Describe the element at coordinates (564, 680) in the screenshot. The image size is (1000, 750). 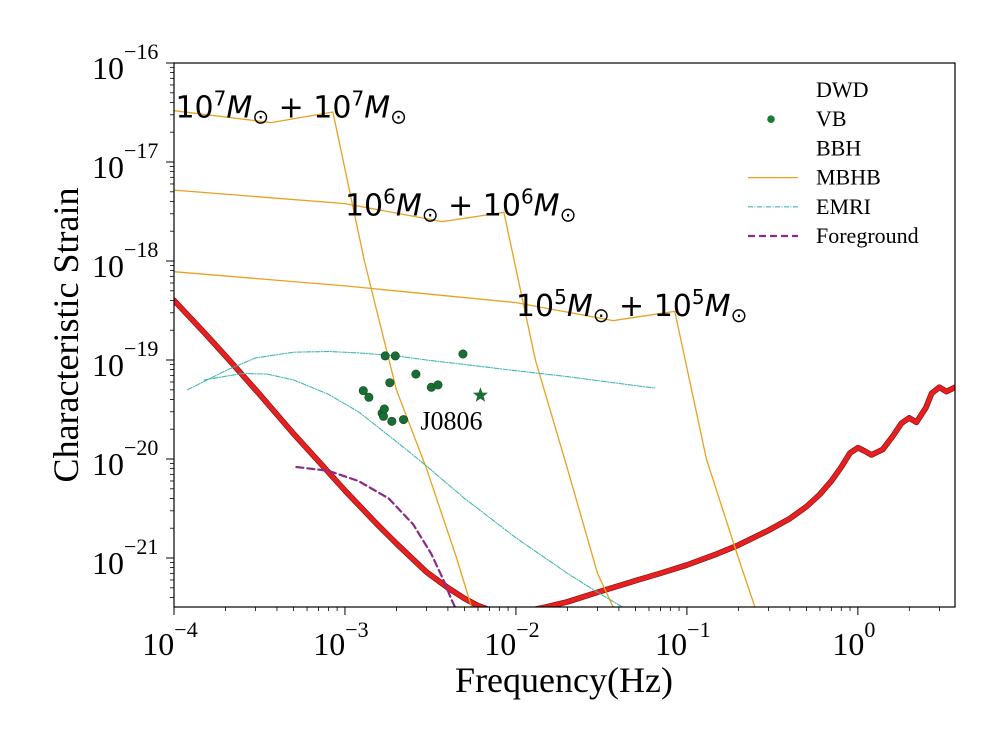
I see `x-axis-label: Frequency(Hz)` at that location.